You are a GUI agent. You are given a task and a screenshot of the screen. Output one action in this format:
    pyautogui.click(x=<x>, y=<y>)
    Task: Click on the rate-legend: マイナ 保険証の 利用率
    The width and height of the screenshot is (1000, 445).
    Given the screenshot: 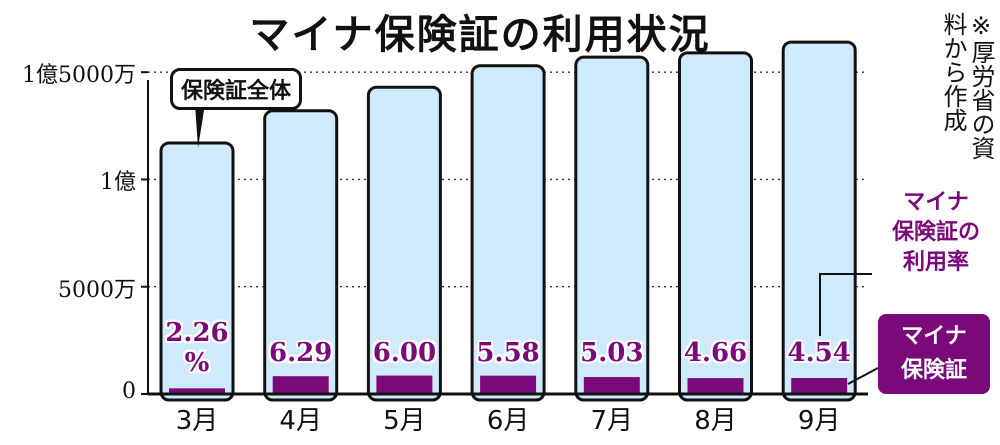 What is the action you would take?
    pyautogui.click(x=936, y=233)
    